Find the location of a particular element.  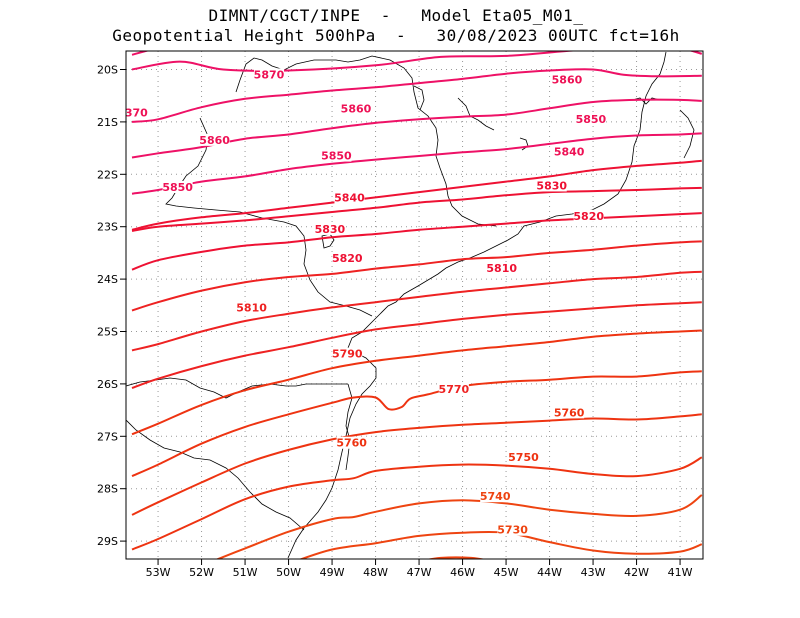

contour-label: 370 is located at coordinates (136, 113).